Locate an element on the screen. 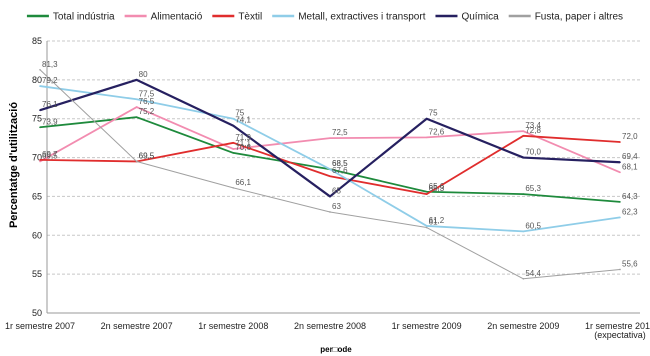 The image size is (650, 356). data-label: 69,7 is located at coordinates (50, 154).